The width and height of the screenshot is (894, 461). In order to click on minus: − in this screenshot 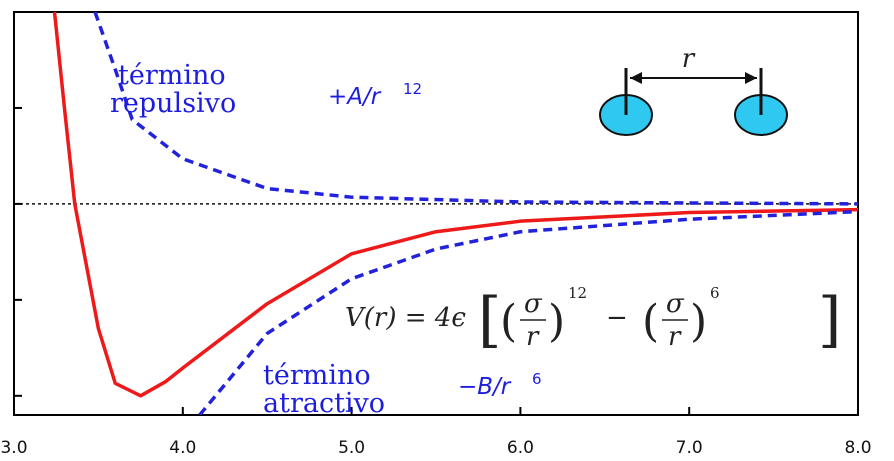, I will do `click(617, 318)`.